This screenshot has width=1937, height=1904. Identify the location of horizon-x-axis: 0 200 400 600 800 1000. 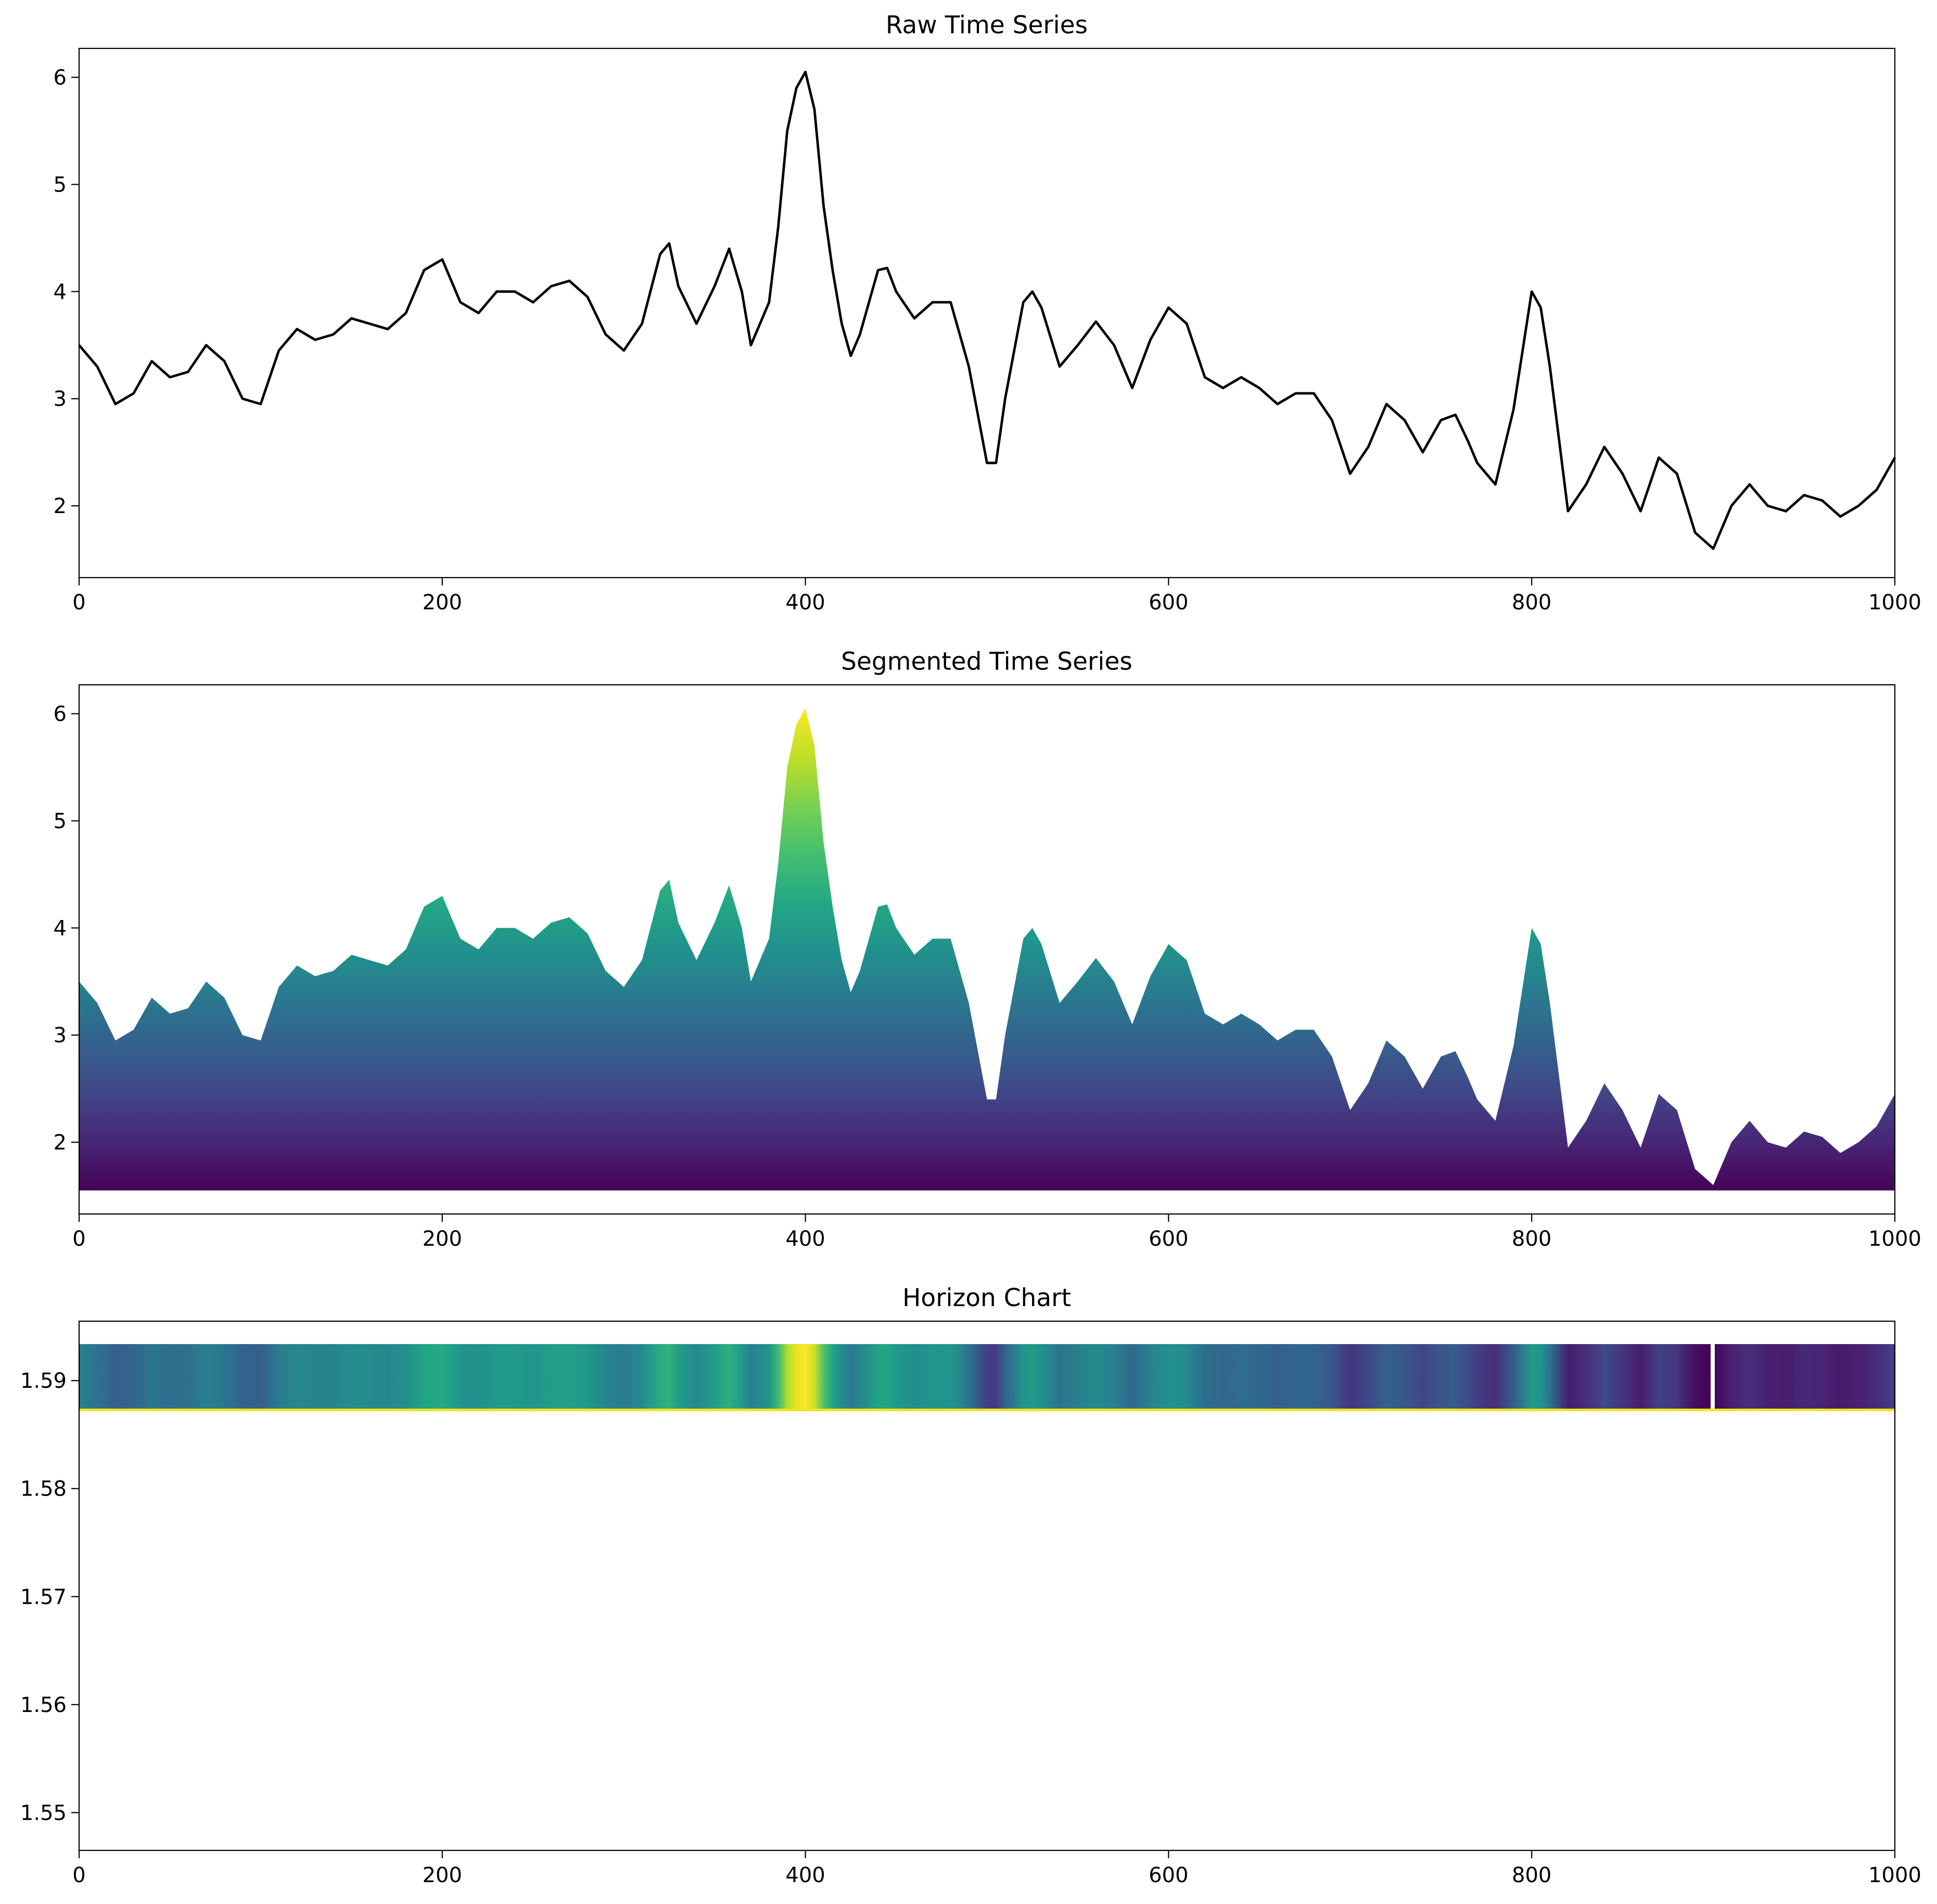
(996, 1868).